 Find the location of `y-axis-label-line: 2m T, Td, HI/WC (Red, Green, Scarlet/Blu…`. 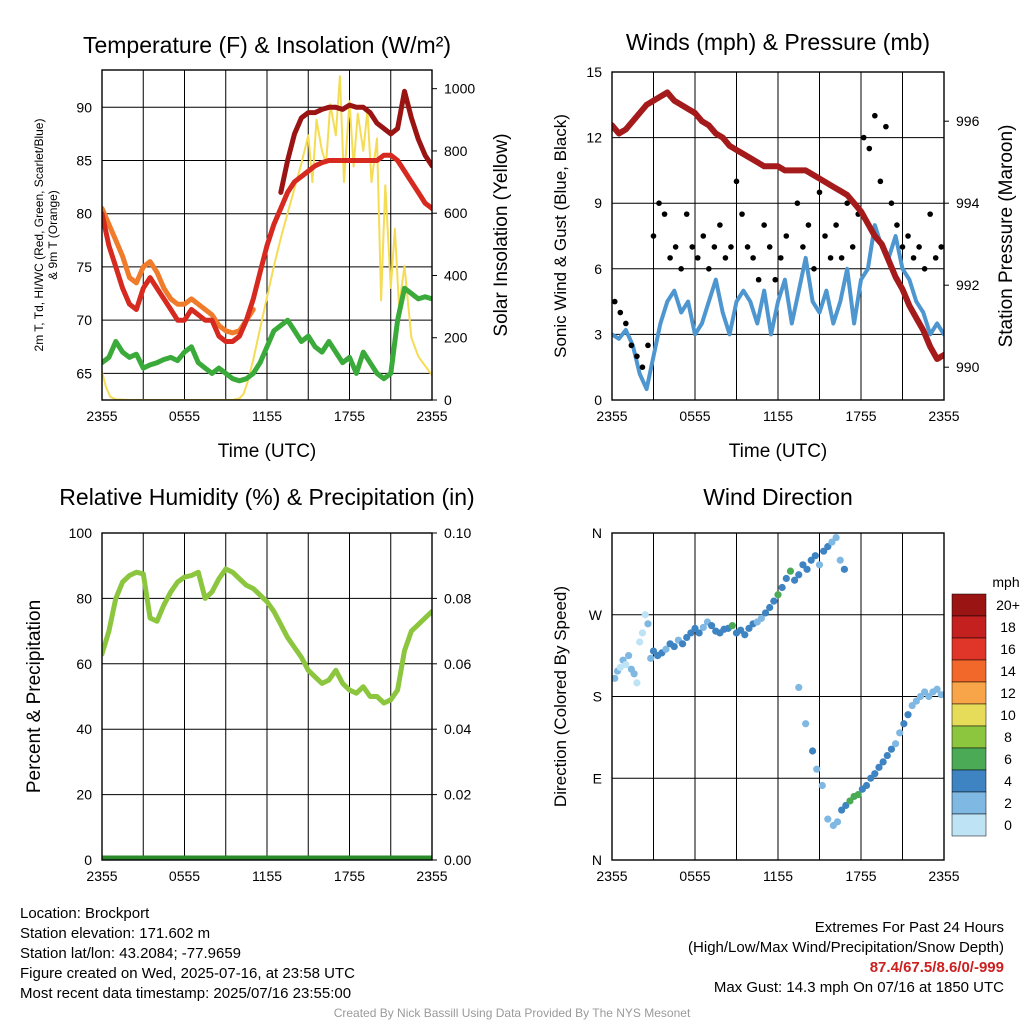

y-axis-label-line: 2m T, Td, HI/WC (Red, Green, Scarlet/Blu… is located at coordinates (39, 235).